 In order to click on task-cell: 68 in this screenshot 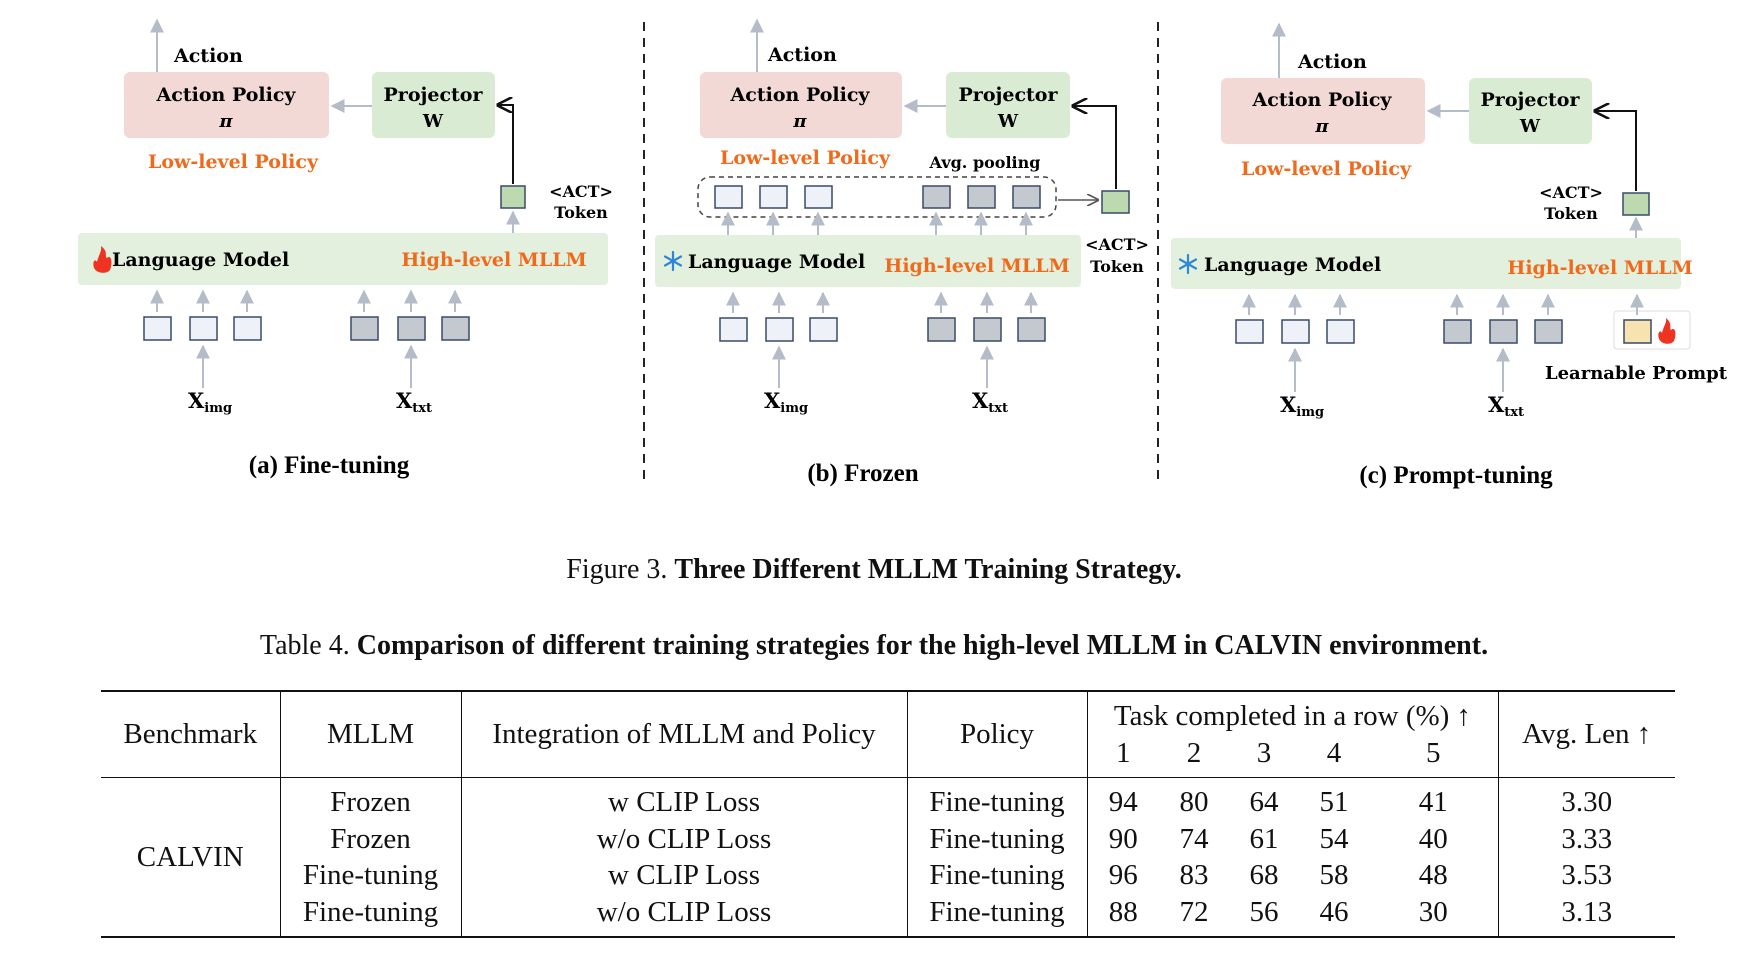, I will do `click(1264, 875)`.